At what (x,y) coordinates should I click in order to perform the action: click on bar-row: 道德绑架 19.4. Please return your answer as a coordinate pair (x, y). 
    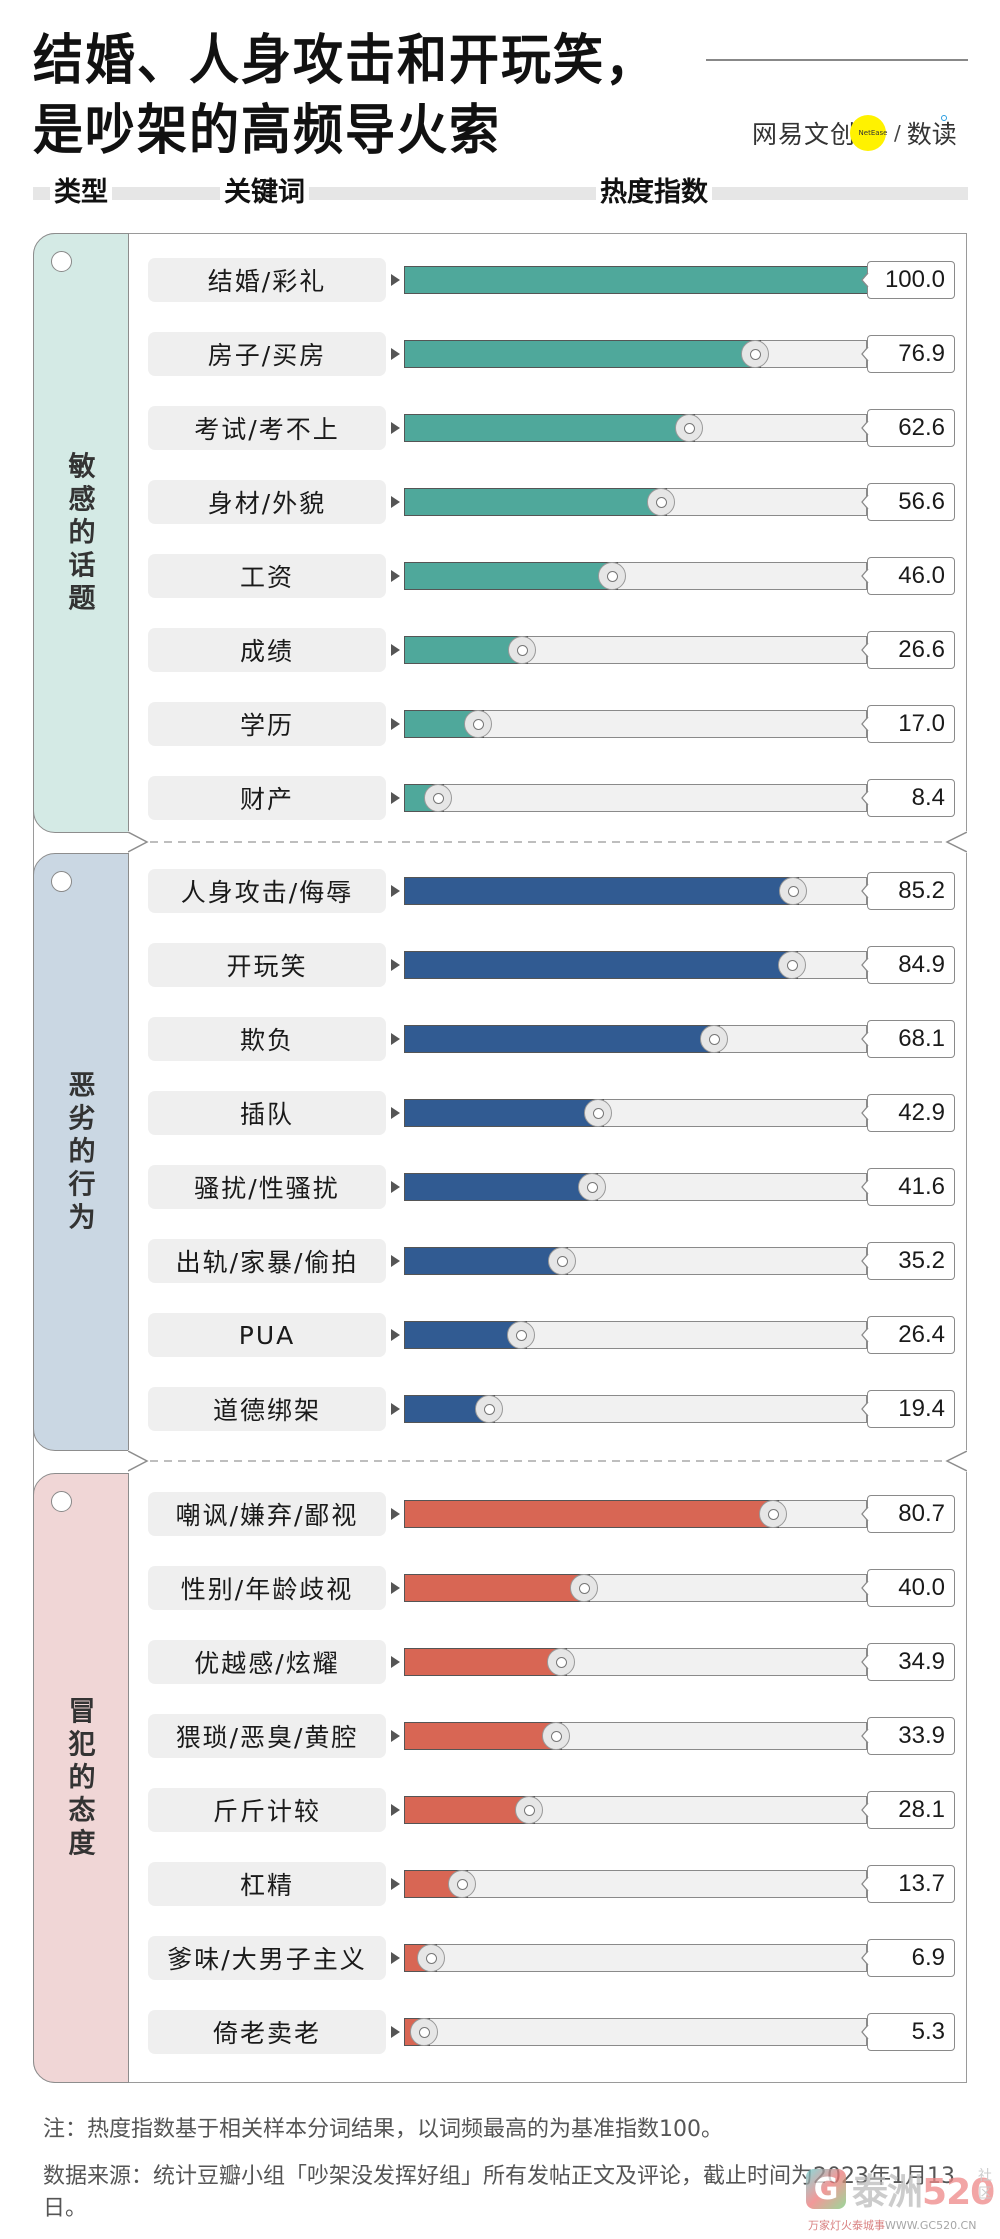
    Looking at the image, I should click on (553, 1409).